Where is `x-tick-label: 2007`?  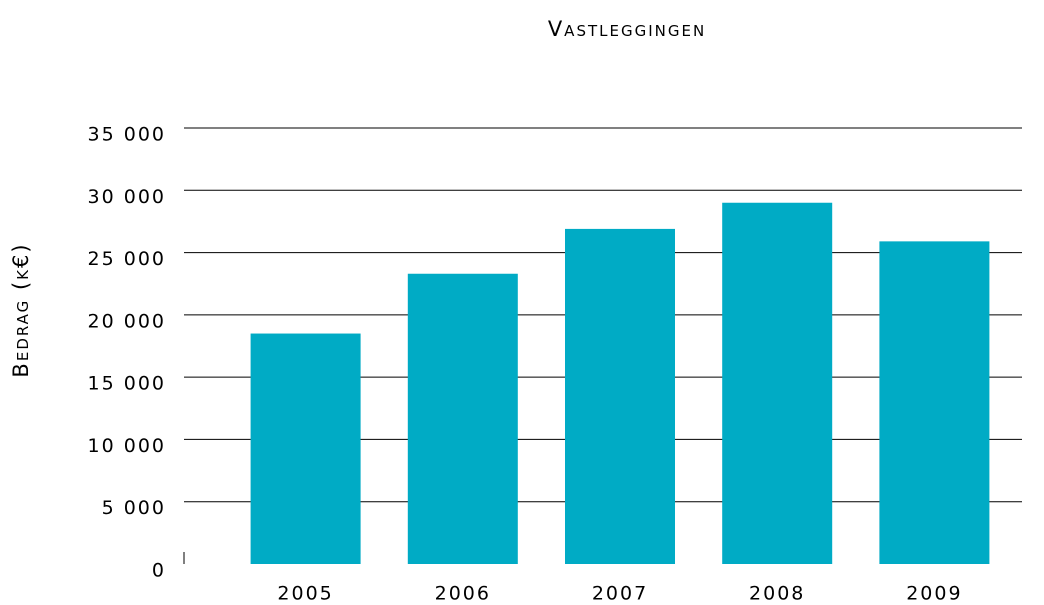 x-tick-label: 2007 is located at coordinates (620, 594).